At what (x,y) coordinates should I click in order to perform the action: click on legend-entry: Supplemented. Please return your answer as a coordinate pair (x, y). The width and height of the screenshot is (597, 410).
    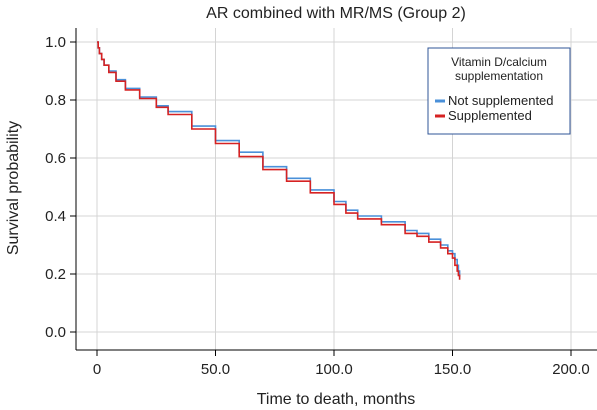
    Looking at the image, I should click on (490, 115).